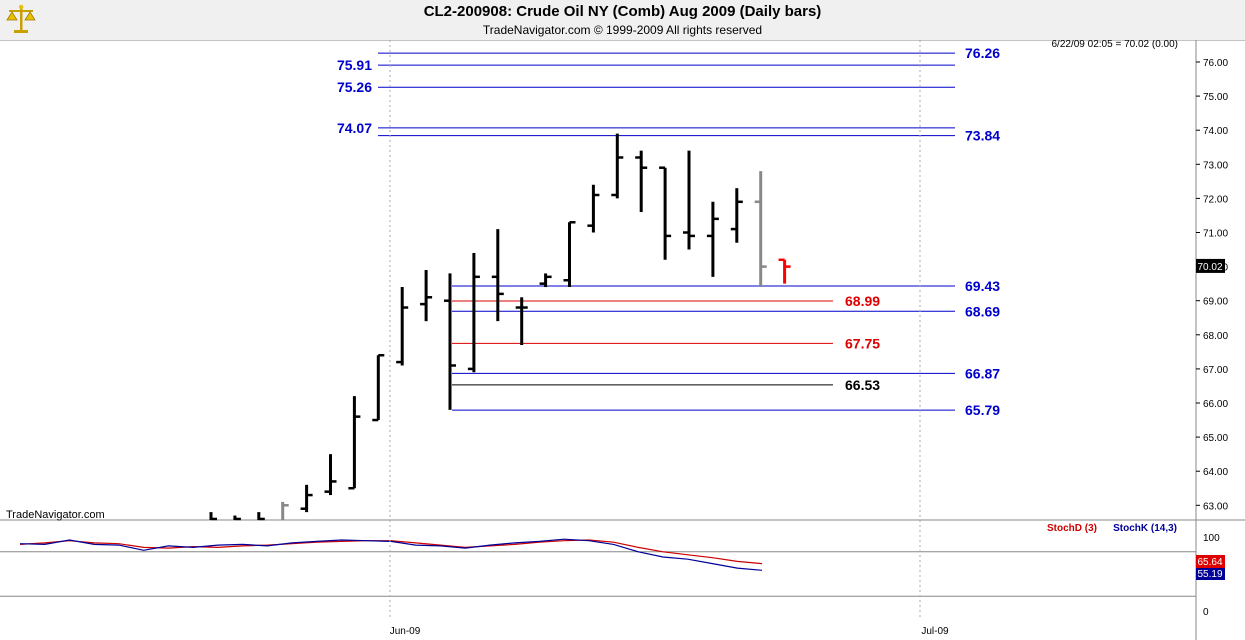  I want to click on y-tick-label: 72.00, so click(1215, 199).